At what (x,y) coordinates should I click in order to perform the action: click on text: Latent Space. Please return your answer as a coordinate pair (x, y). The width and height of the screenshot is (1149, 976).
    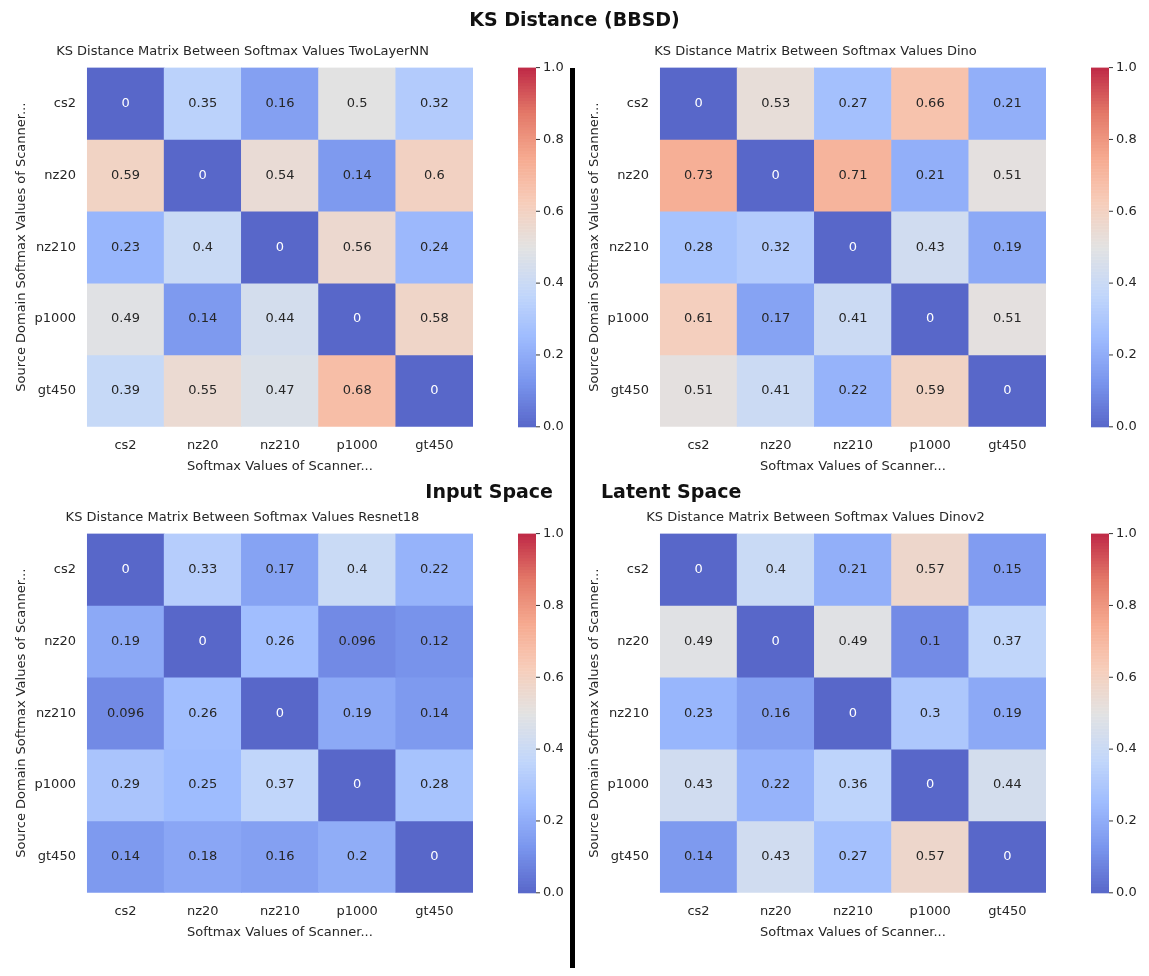
    Looking at the image, I should click on (671, 491).